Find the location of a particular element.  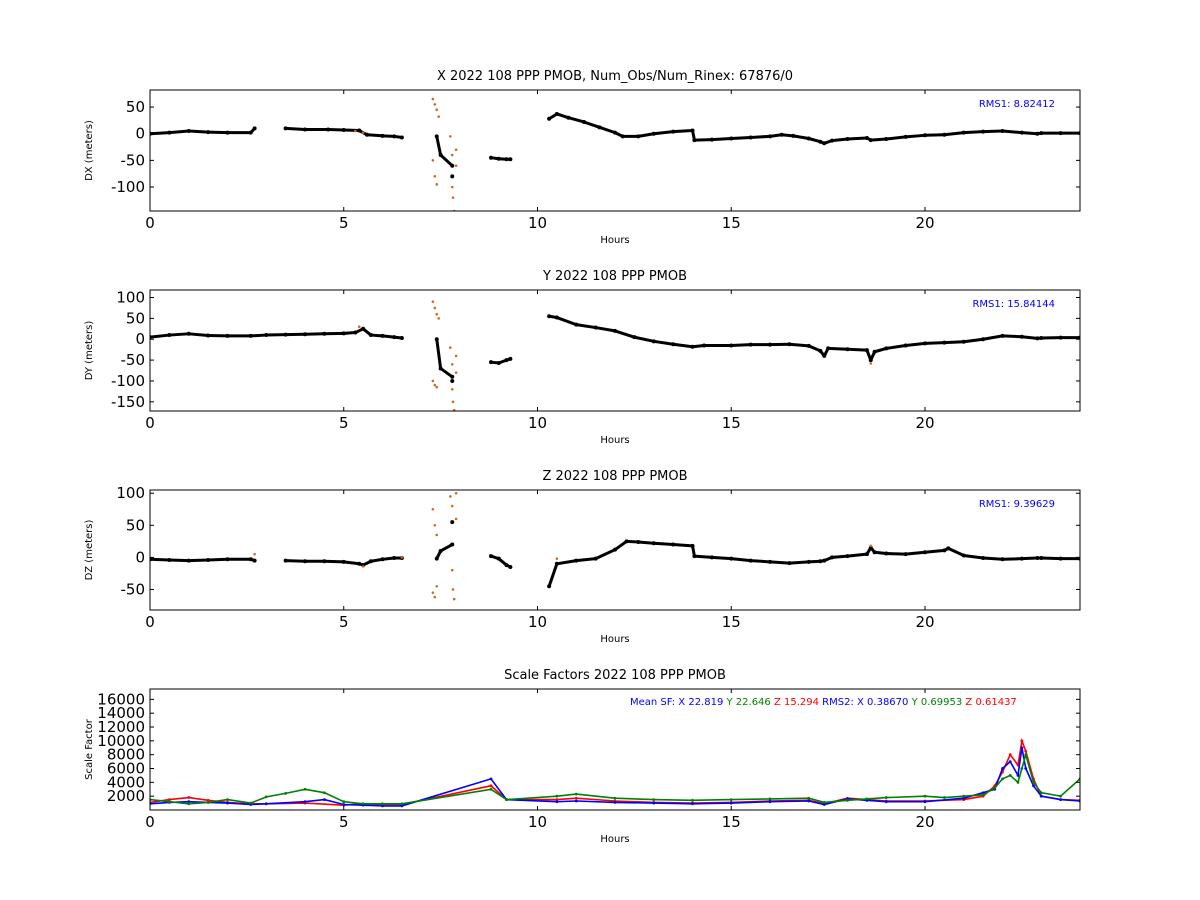

x-tick-label: 0 is located at coordinates (150, 423).